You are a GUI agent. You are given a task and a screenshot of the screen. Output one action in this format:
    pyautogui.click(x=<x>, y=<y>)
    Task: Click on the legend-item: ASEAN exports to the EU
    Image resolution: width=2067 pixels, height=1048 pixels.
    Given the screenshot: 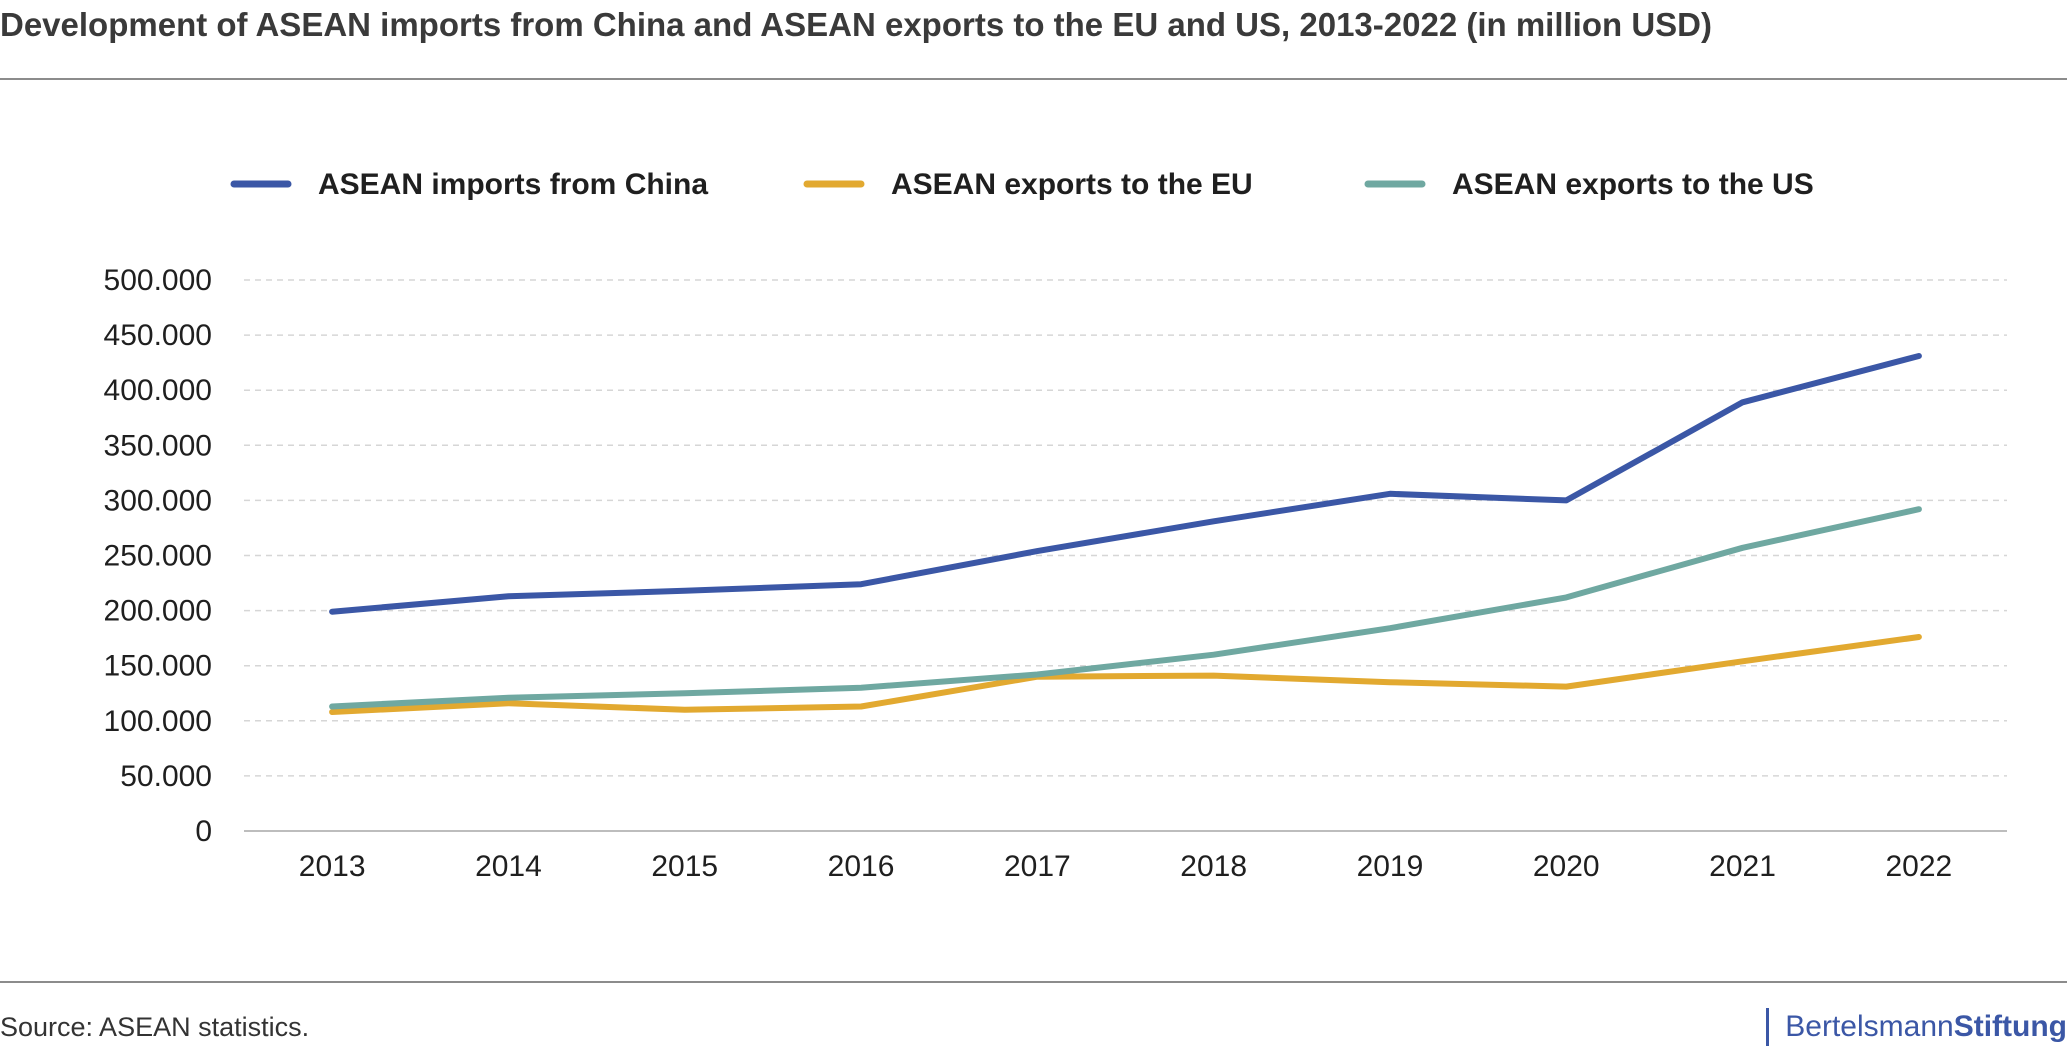 What is the action you would take?
    pyautogui.click(x=1028, y=184)
    